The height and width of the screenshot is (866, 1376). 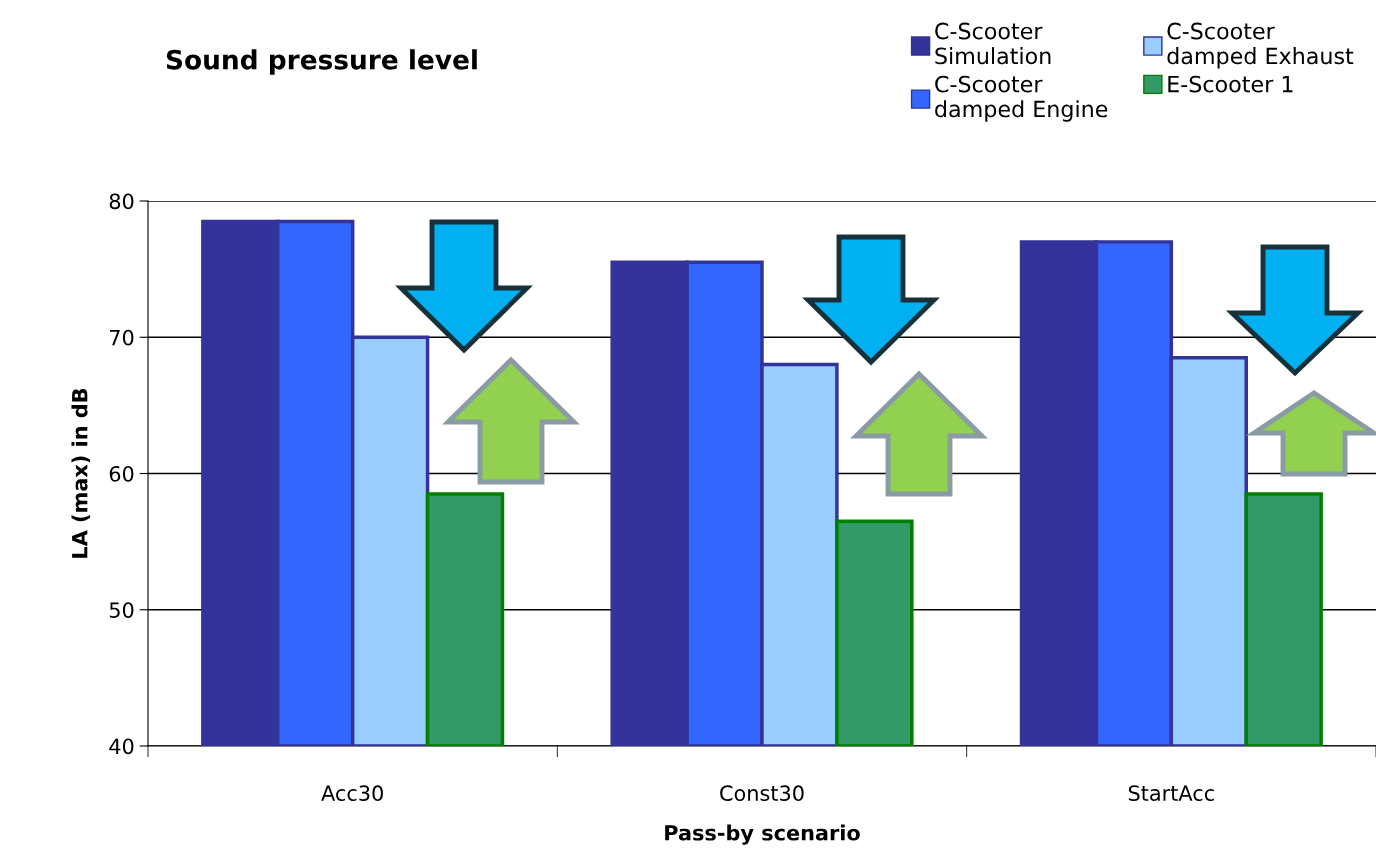 I want to click on legend-label: C-Scooter damped Exhaust, so click(x=1260, y=45).